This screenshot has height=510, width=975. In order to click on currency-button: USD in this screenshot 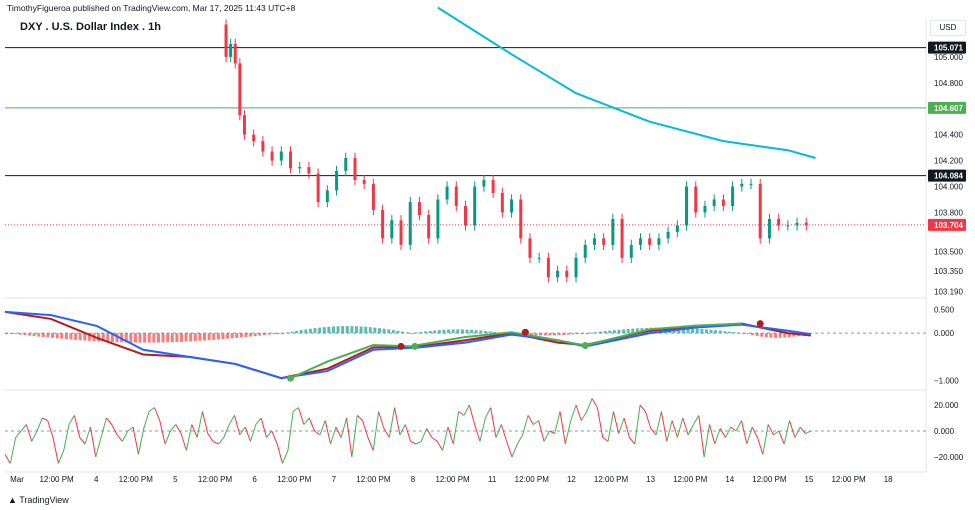, I will do `click(948, 28)`.